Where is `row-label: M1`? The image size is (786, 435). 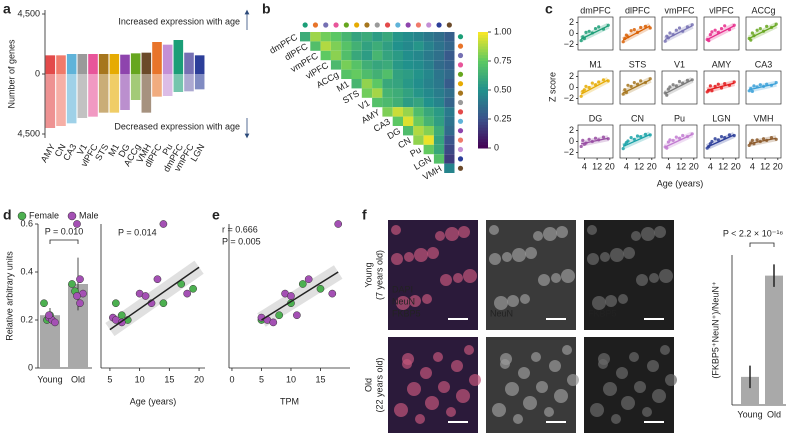
row-label: M1 is located at coordinates (343, 86).